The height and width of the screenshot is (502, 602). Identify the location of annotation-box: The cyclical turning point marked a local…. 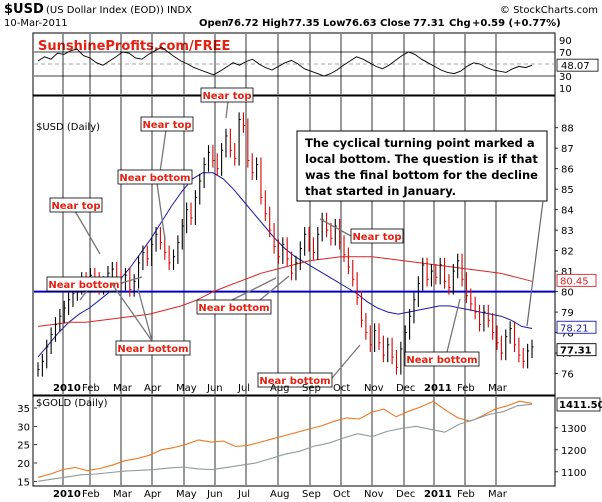
(422, 166).